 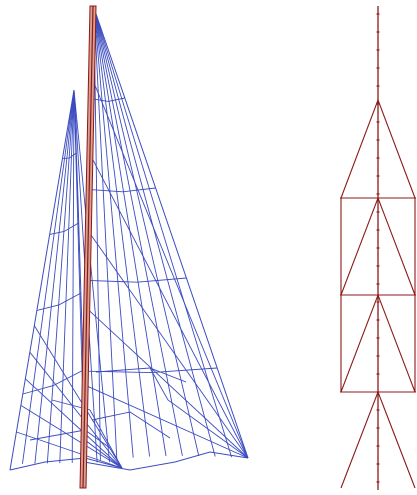 I want to click on jib-leech, so click(x=98, y=279).